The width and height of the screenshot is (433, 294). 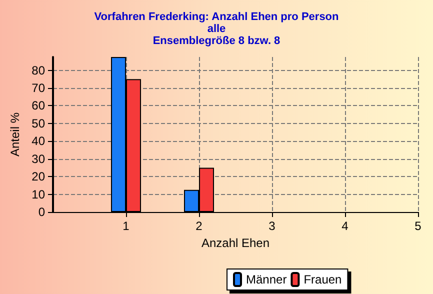 I want to click on y-tick-label: 40, so click(x=39, y=141).